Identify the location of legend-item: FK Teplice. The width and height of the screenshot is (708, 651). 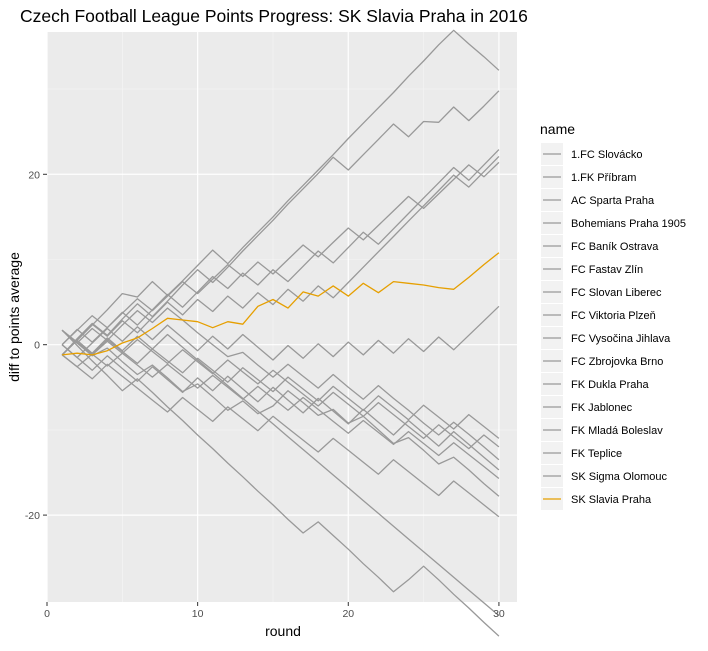
(581, 453).